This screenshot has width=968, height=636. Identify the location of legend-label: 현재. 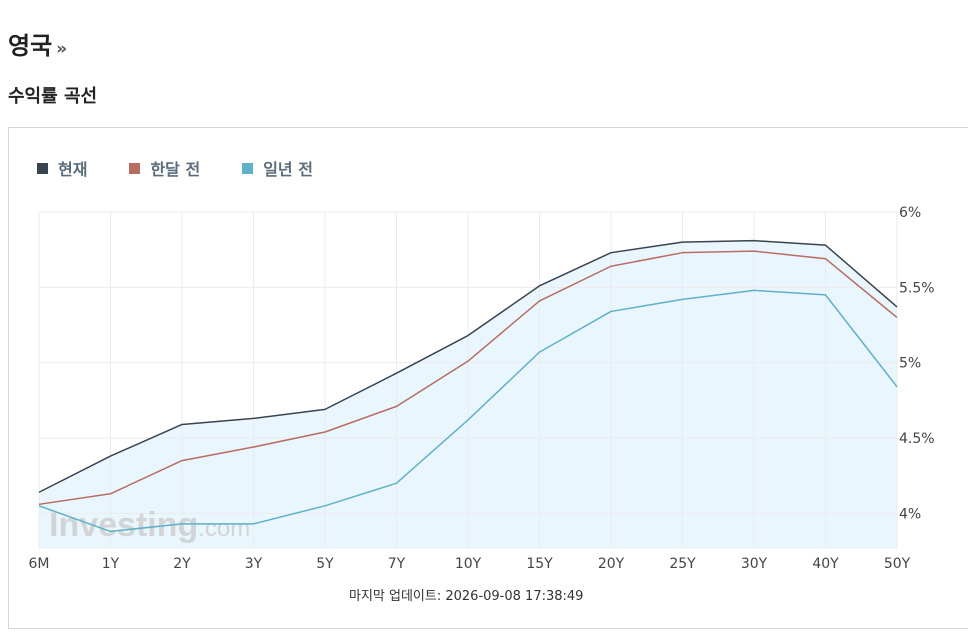
(73, 169).